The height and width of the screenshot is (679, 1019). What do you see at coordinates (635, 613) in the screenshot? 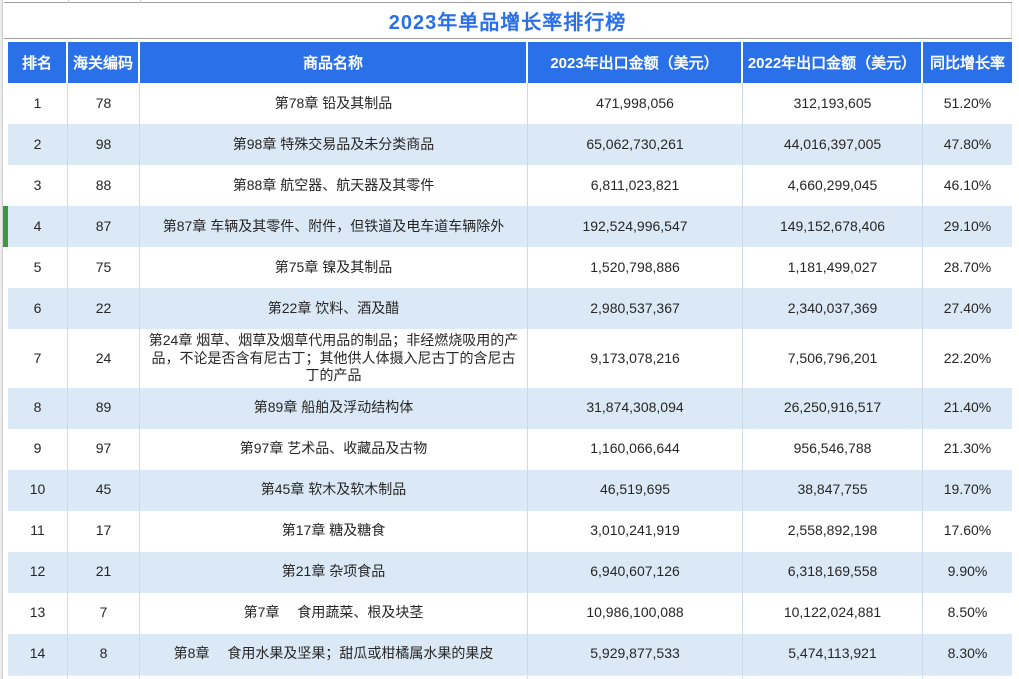
I see `cell-amount_2023: 10,986,100,088` at bounding box center [635, 613].